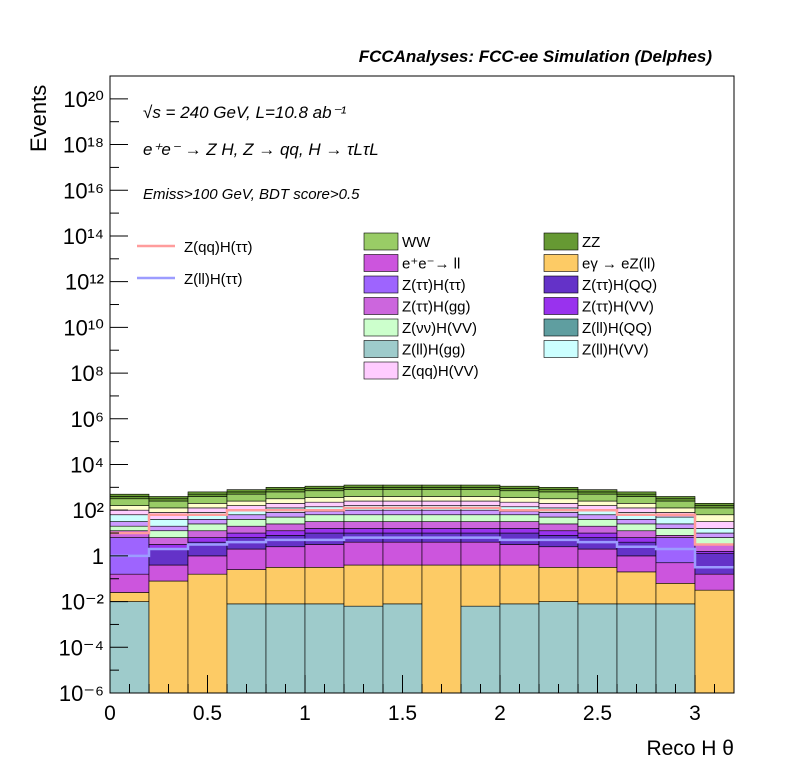  What do you see at coordinates (409, 700) in the screenshot?
I see `x-axis-ticks: 0 0.5 1 1.5 2 2.5 3` at bounding box center [409, 700].